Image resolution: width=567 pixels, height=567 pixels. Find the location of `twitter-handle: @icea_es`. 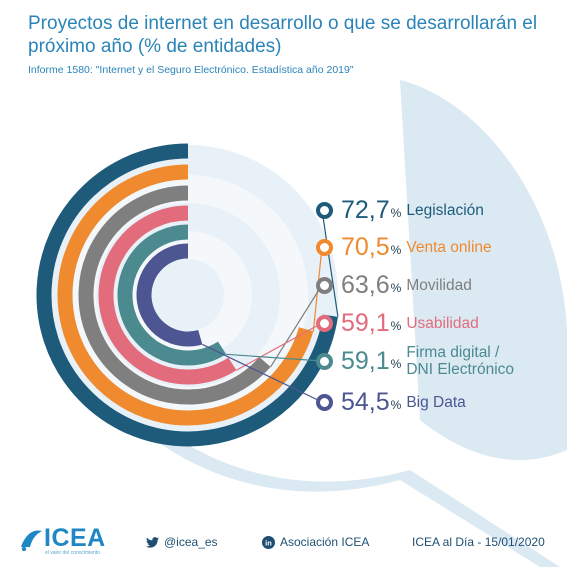

twitter-handle: @icea_es is located at coordinates (182, 542).